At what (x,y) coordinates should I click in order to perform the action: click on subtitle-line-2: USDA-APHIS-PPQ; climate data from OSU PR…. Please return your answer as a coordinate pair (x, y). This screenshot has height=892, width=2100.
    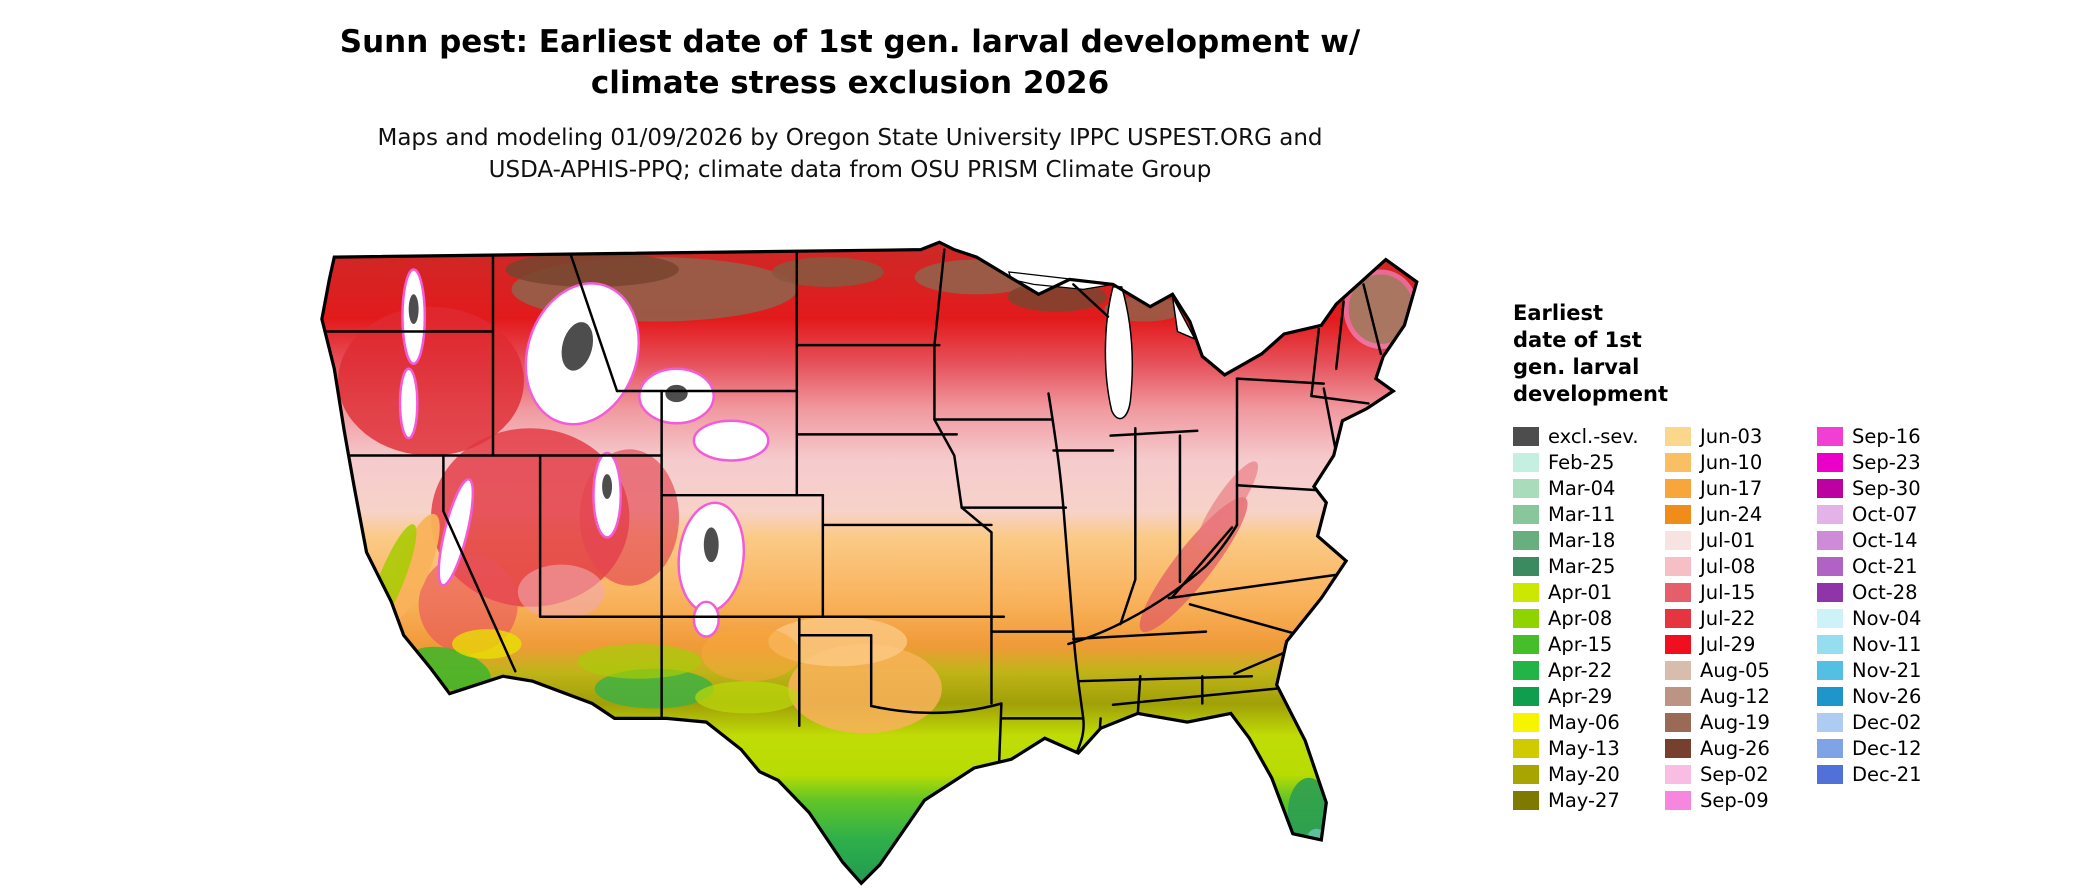
    Looking at the image, I should click on (850, 170).